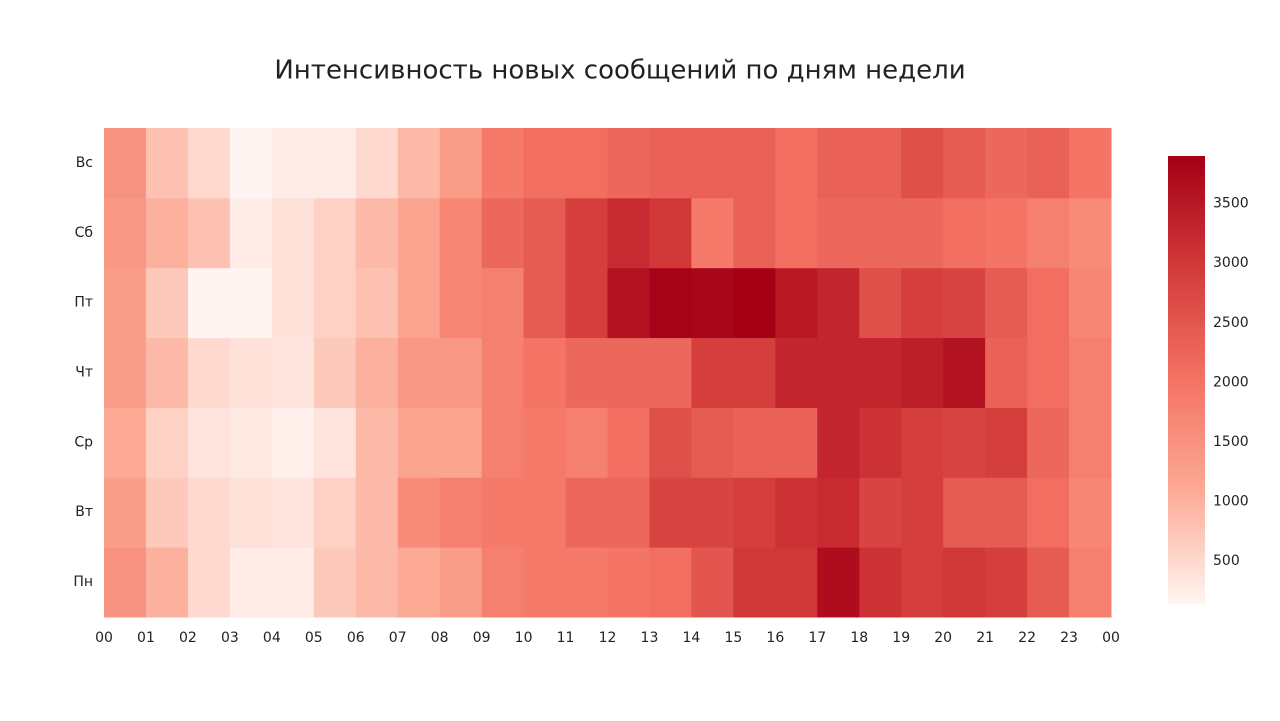 Image resolution: width=1280 pixels, height=721 pixels. What do you see at coordinates (1186, 380) in the screenshot?
I see `colorbar` at bounding box center [1186, 380].